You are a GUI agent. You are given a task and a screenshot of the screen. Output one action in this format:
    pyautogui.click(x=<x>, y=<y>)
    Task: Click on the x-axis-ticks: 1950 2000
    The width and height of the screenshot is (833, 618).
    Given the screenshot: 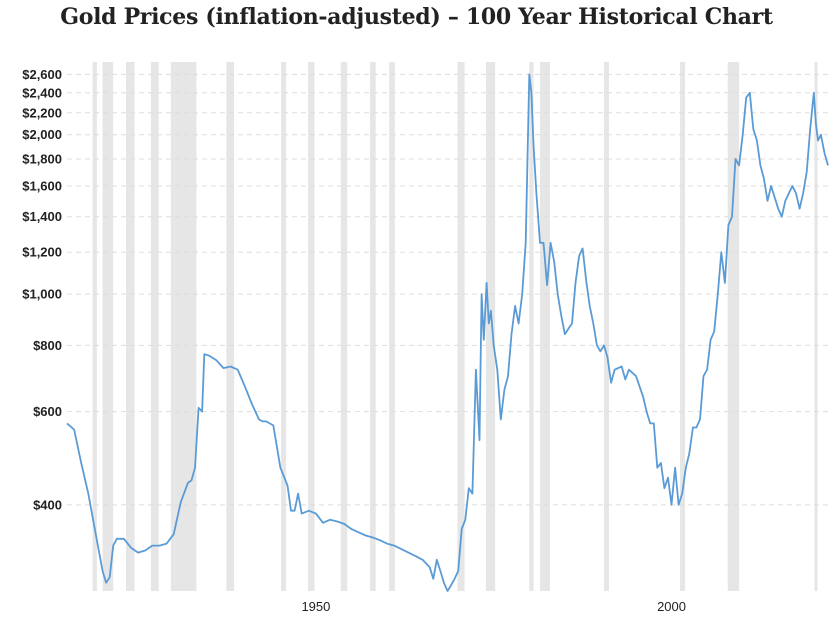 What is the action you would take?
    pyautogui.click(x=493, y=606)
    